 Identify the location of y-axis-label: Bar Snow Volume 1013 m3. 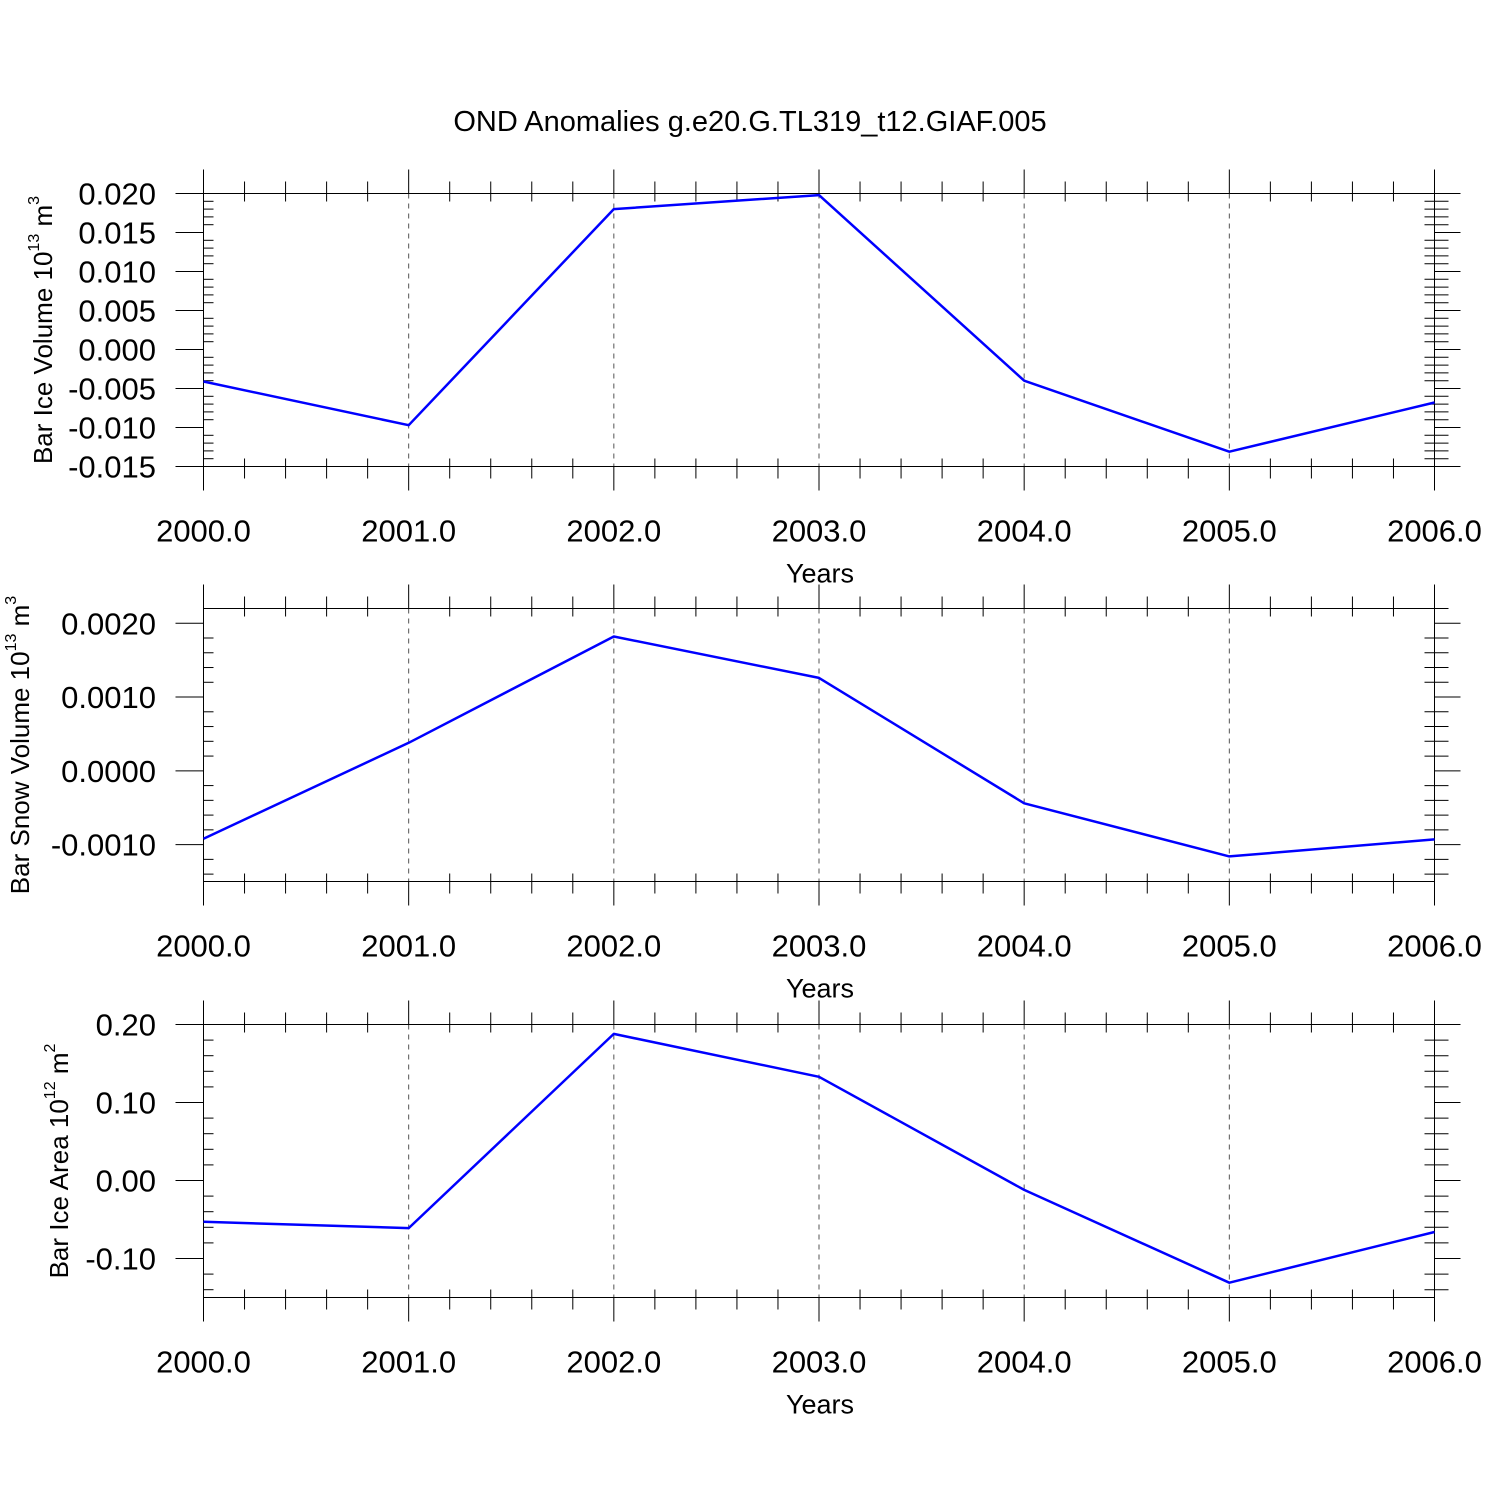
(19, 745).